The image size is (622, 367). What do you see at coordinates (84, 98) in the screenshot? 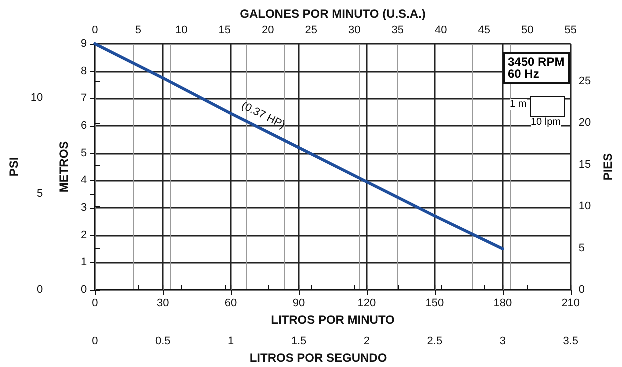
I see `y-tick-label: 7` at bounding box center [84, 98].